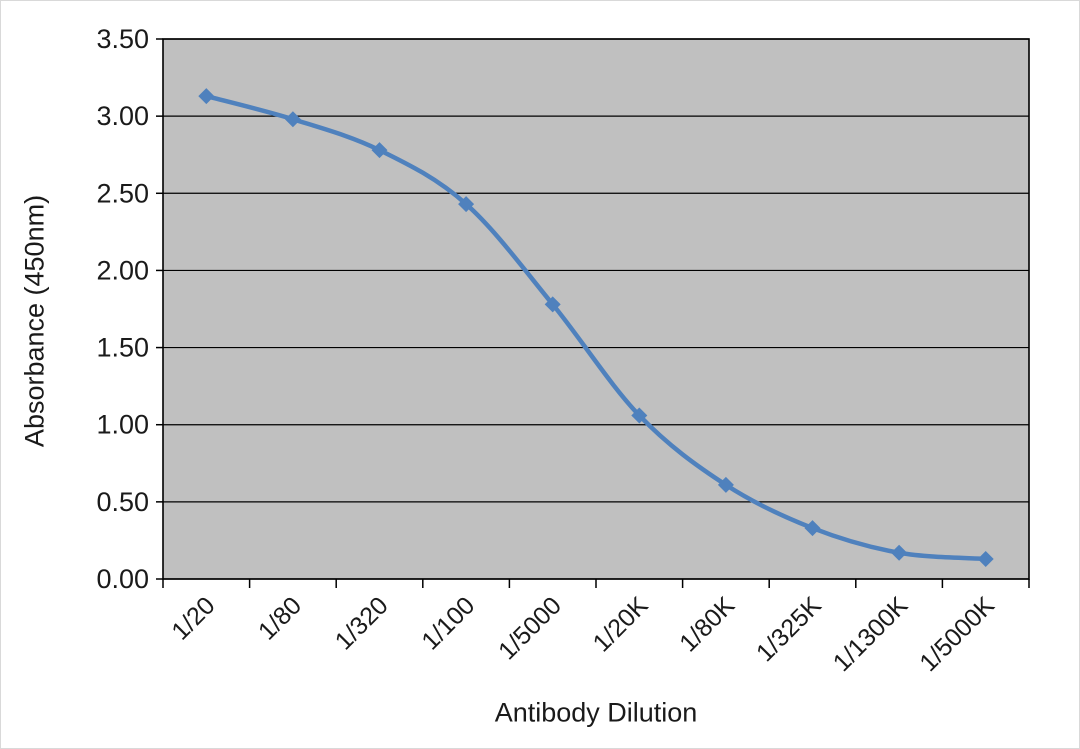 The width and height of the screenshot is (1080, 749). What do you see at coordinates (122, 579) in the screenshot?
I see `y-tick-label: 0.00` at bounding box center [122, 579].